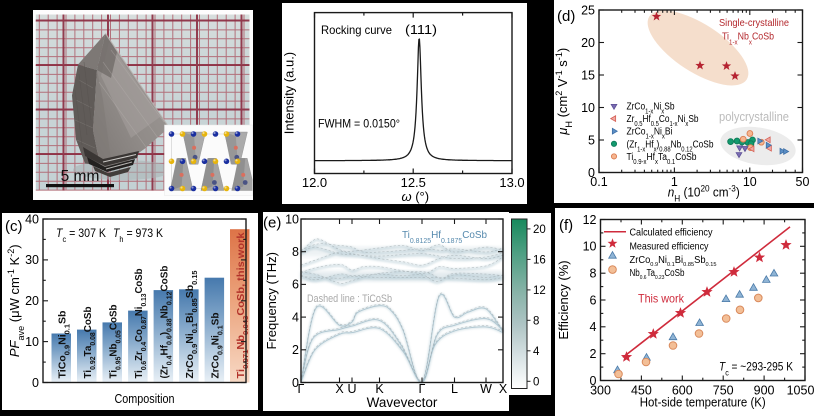 The image size is (814, 416). I want to click on svg-text: 5 mm, so click(80, 176).